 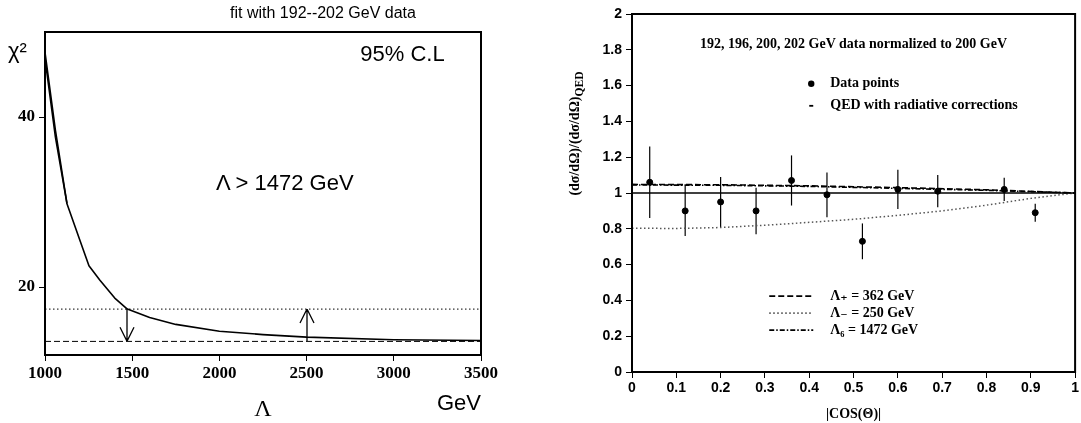 What do you see at coordinates (986, 387) in the screenshot?
I see `x-tick-label: 0.8` at bounding box center [986, 387].